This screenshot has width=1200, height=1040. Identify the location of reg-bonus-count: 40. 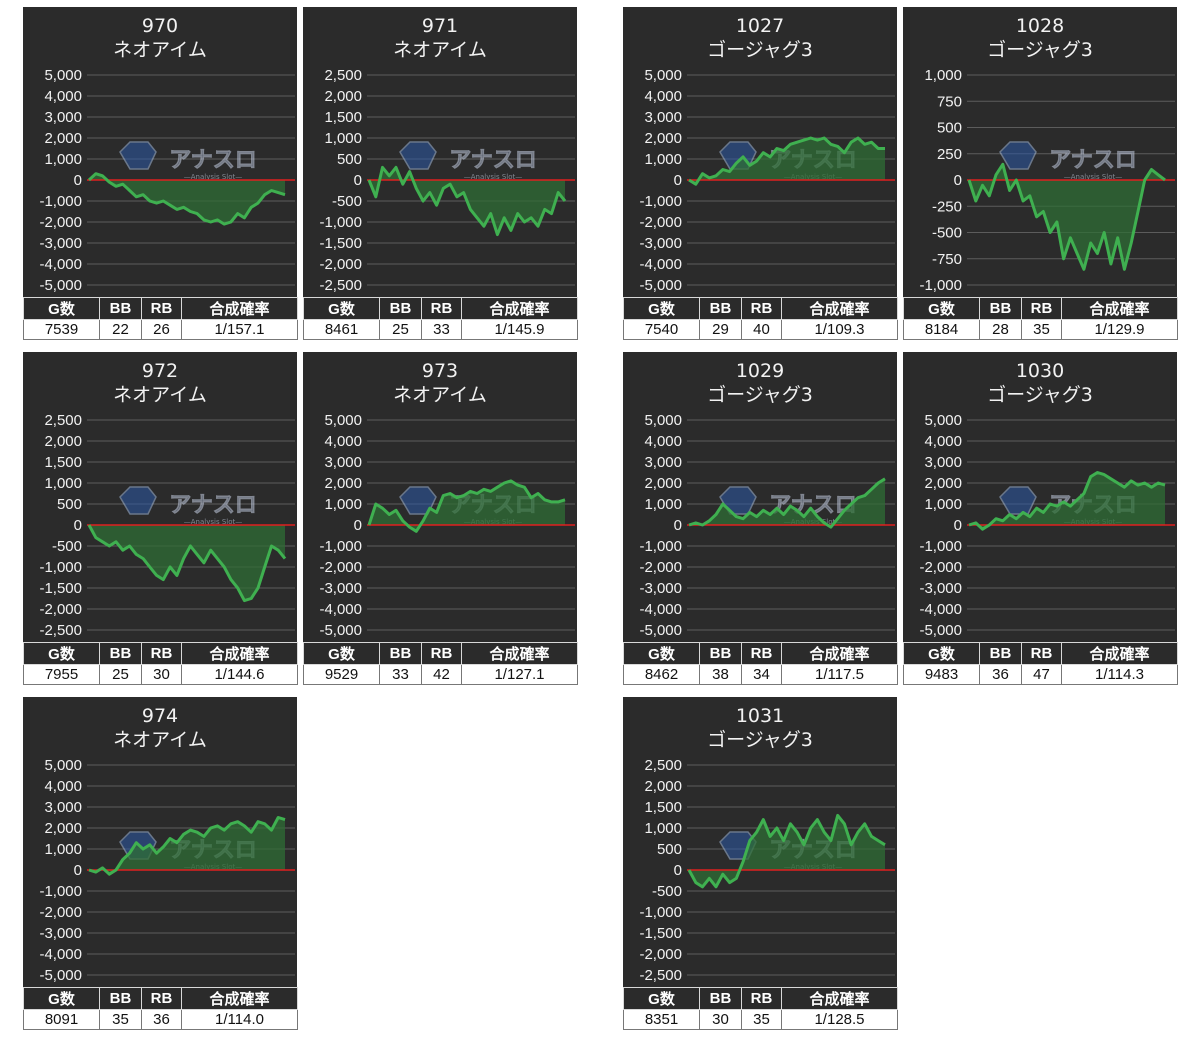
(761, 329).